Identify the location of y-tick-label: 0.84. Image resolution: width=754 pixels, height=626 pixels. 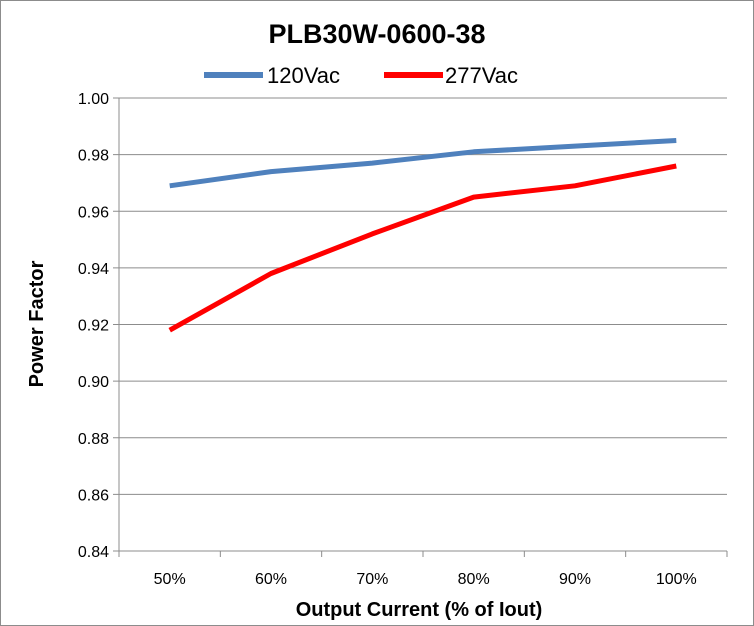
(93, 552).